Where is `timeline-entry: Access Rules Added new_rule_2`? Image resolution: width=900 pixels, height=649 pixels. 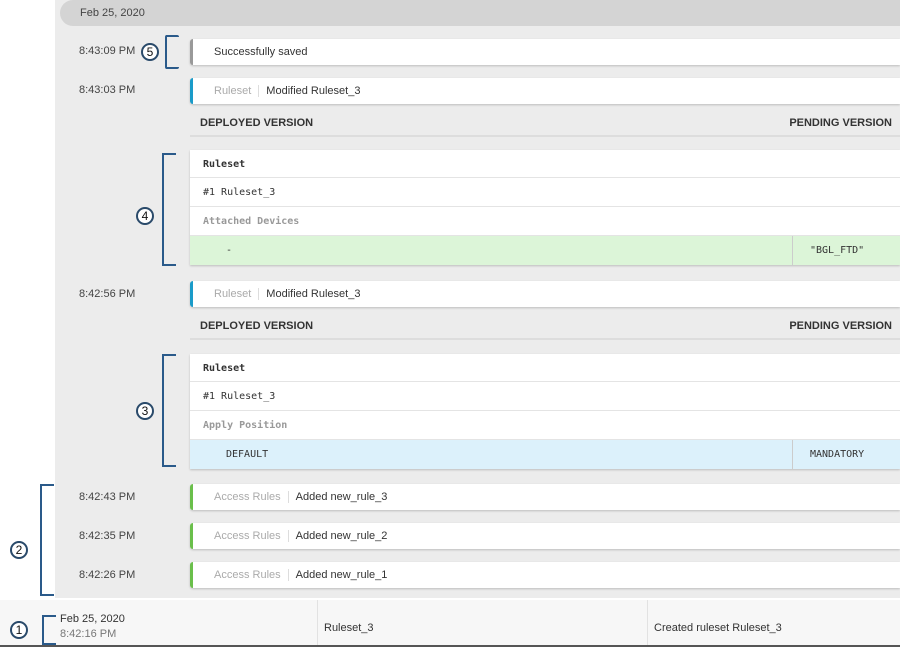 timeline-entry: Access Rules Added new_rule_2 is located at coordinates (545, 536).